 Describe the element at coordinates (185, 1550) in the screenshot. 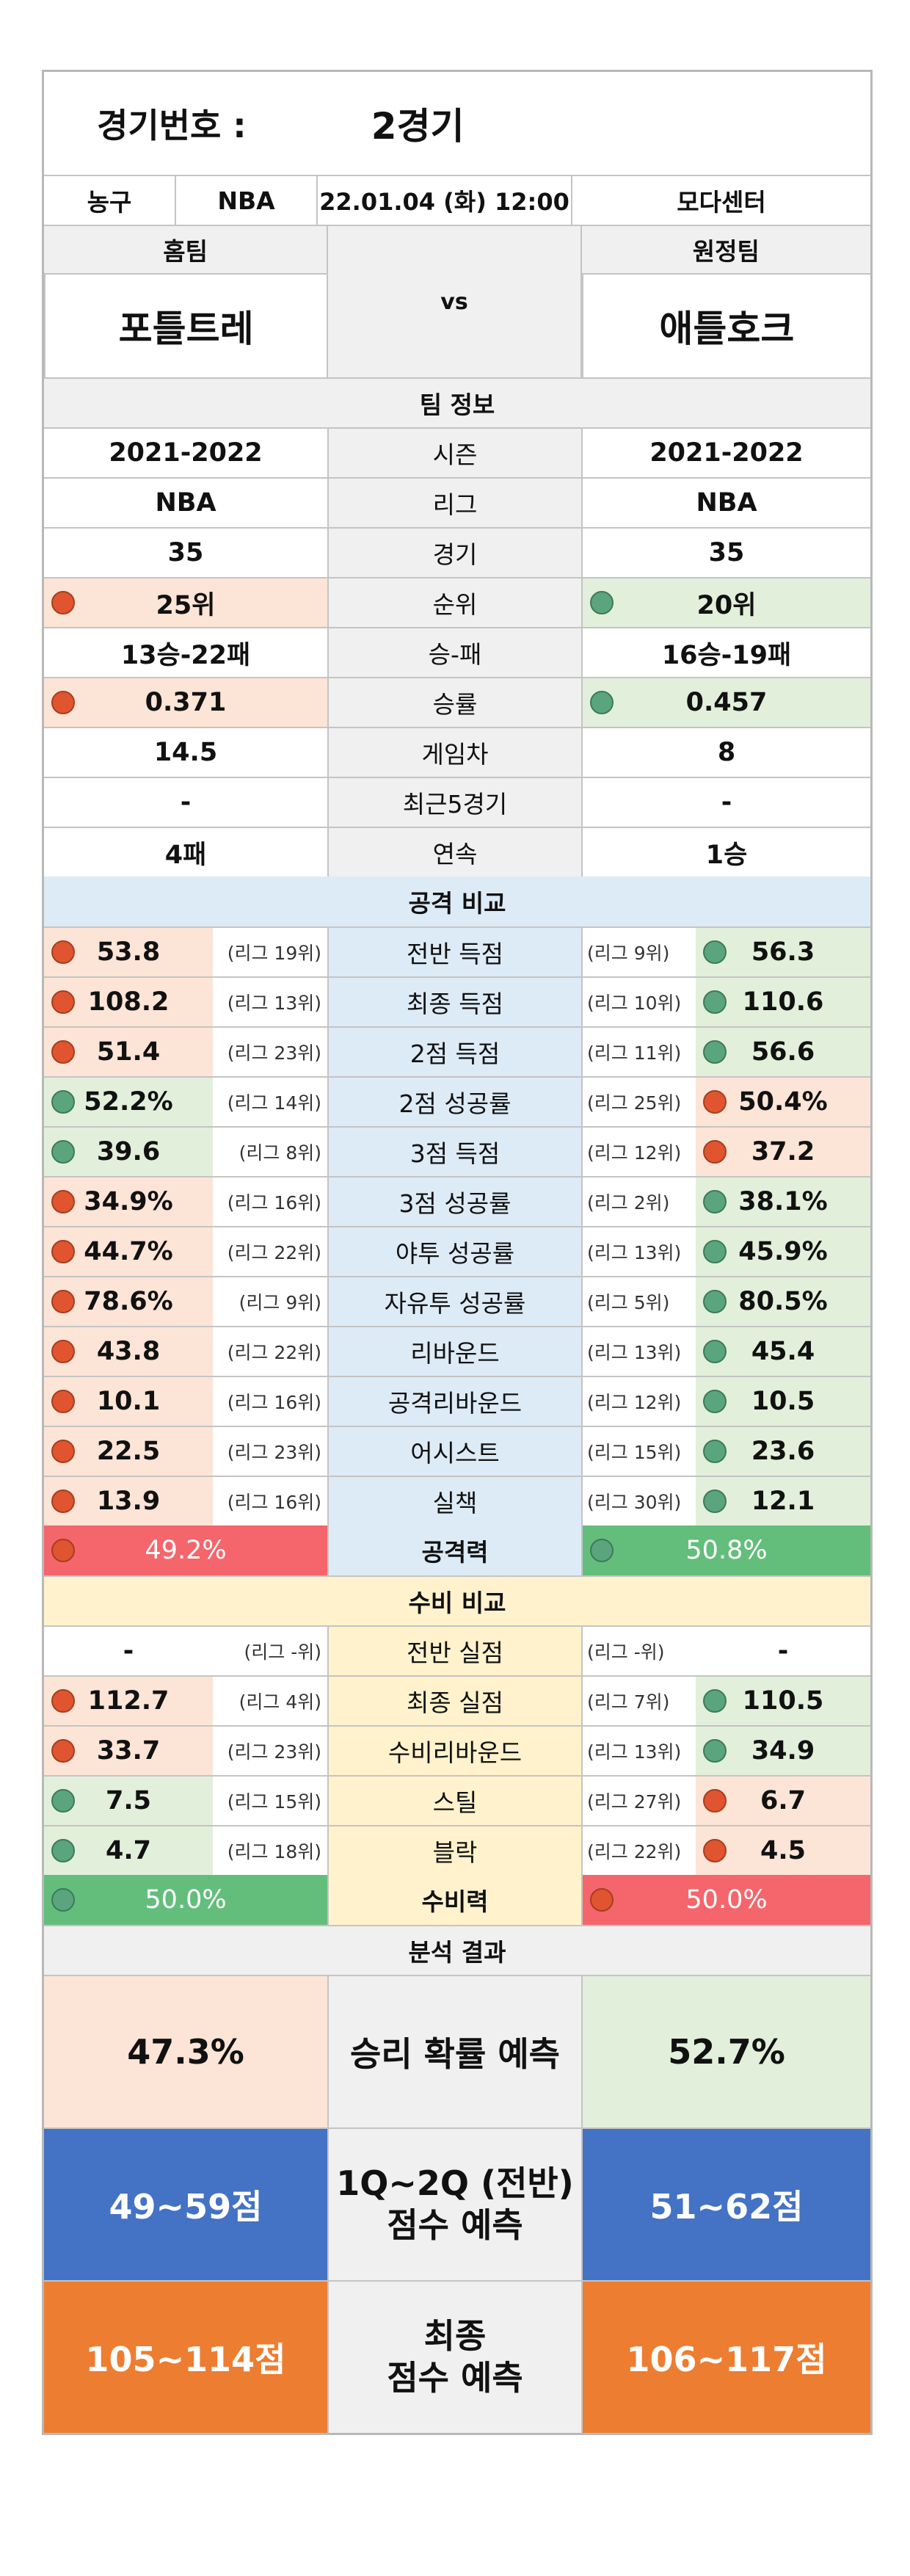

I see `attack-power-home: 49.2%` at that location.